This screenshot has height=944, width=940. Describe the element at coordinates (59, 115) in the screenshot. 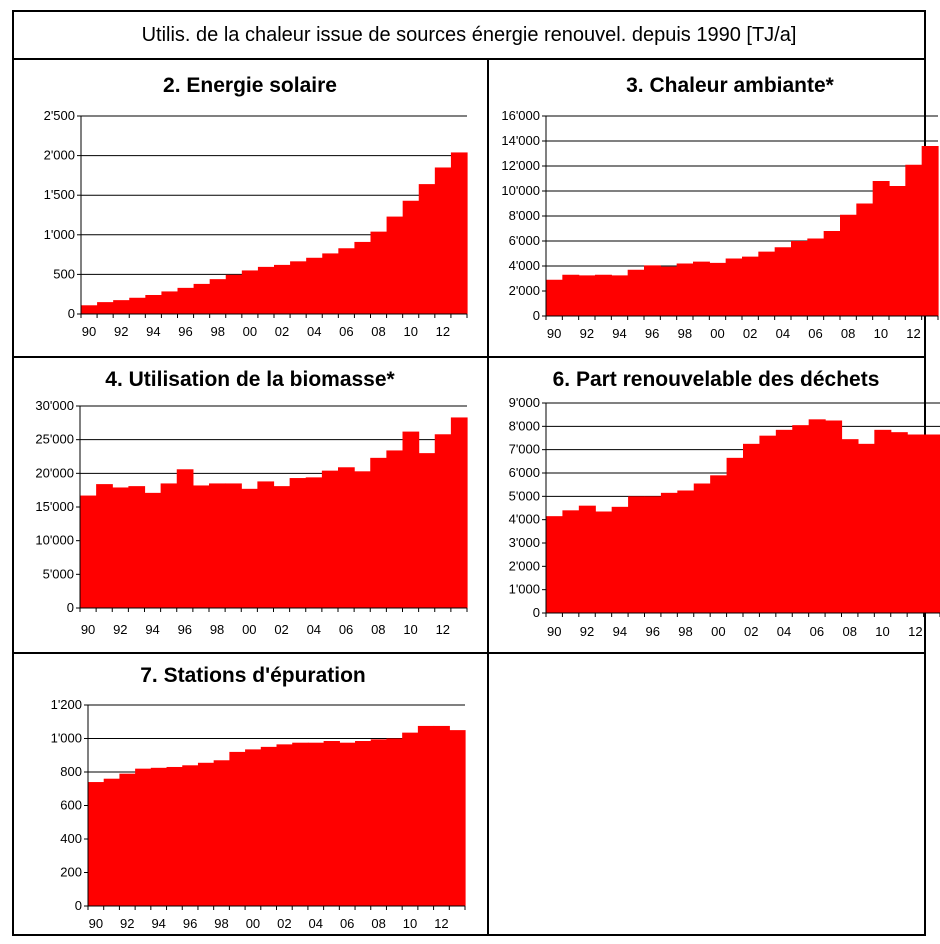

I see `y-tick-label: 2'500` at that location.